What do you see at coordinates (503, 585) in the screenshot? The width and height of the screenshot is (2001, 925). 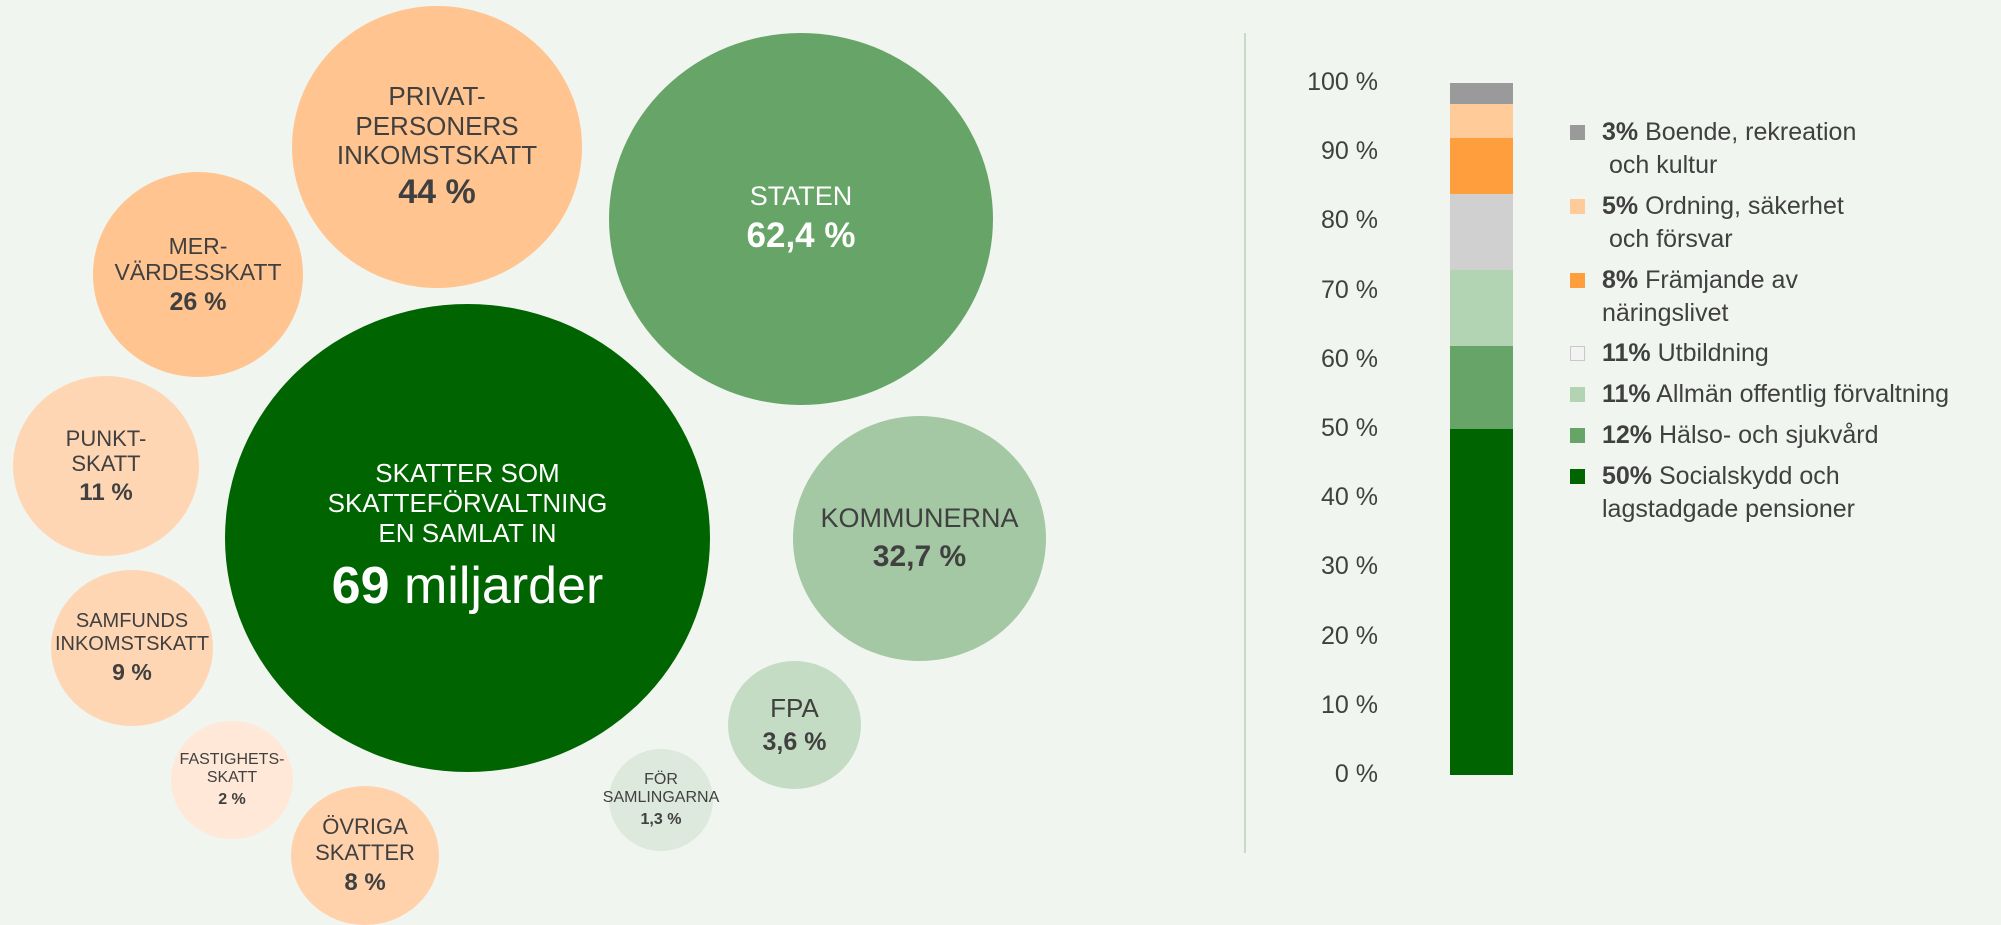 I see `bubble-value-unit: miljarder` at bounding box center [503, 585].